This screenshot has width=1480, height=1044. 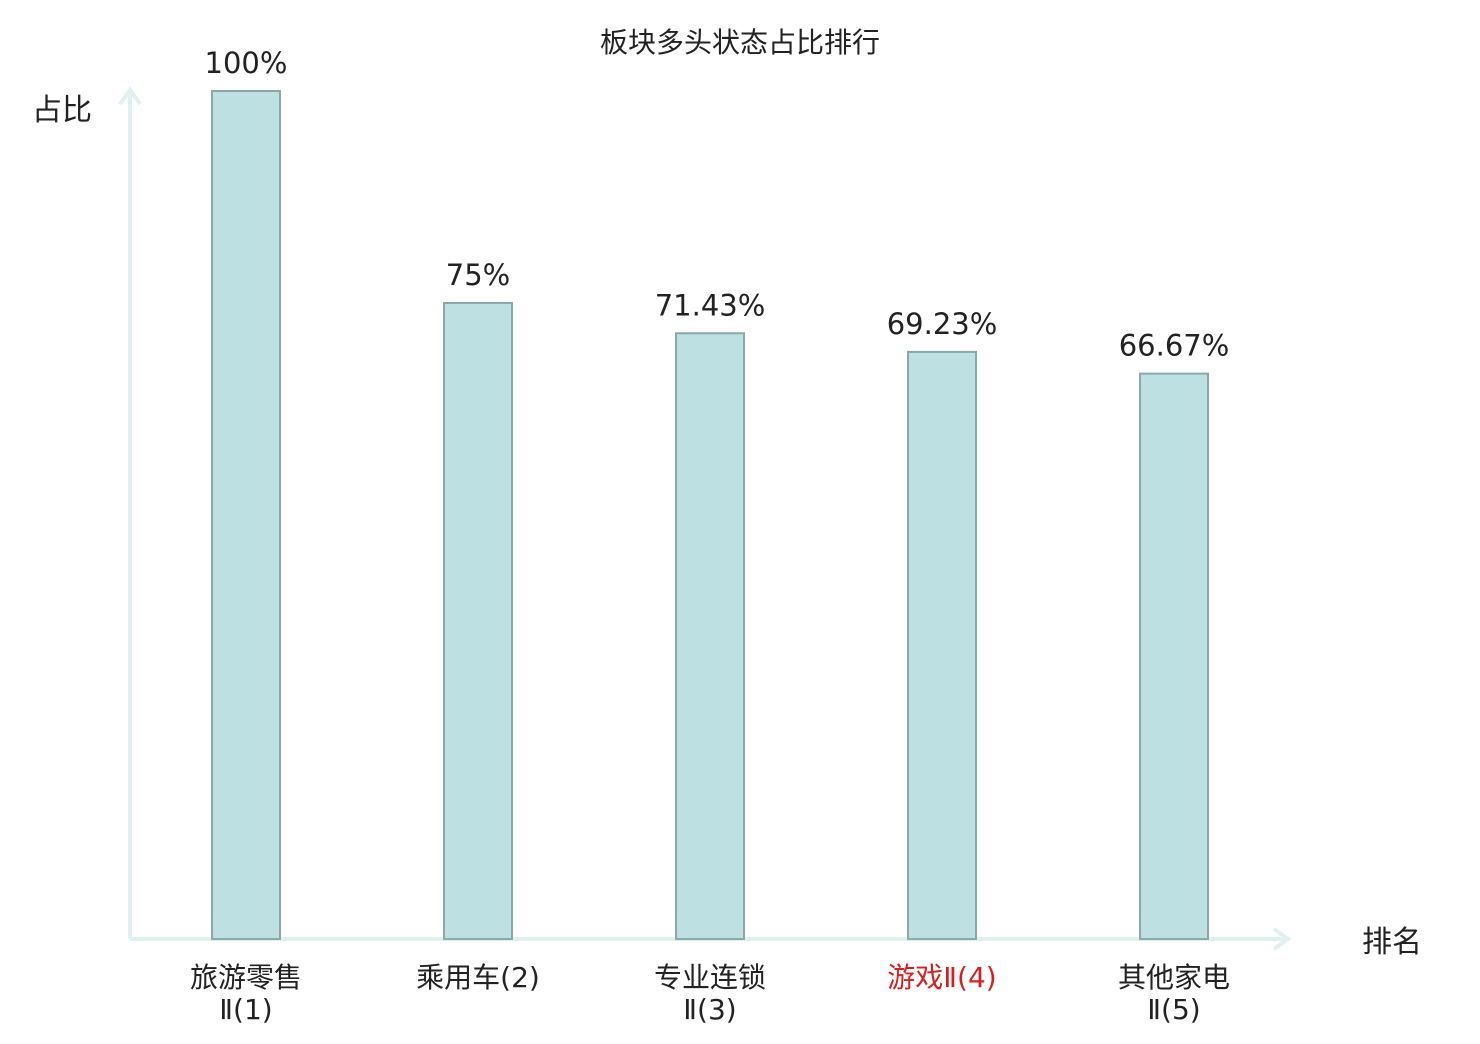 I want to click on x-tick-label-box: 乘用车(2), so click(x=478, y=978).